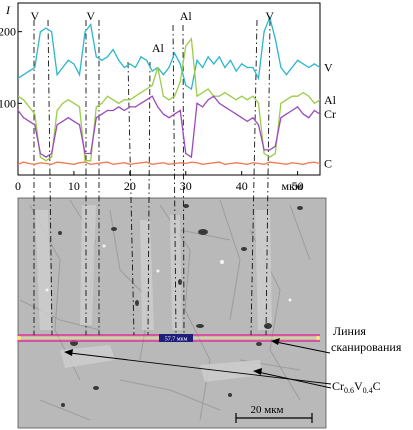 The width and height of the screenshot is (413, 430). I want to click on scan-readout-box, so click(176, 338).